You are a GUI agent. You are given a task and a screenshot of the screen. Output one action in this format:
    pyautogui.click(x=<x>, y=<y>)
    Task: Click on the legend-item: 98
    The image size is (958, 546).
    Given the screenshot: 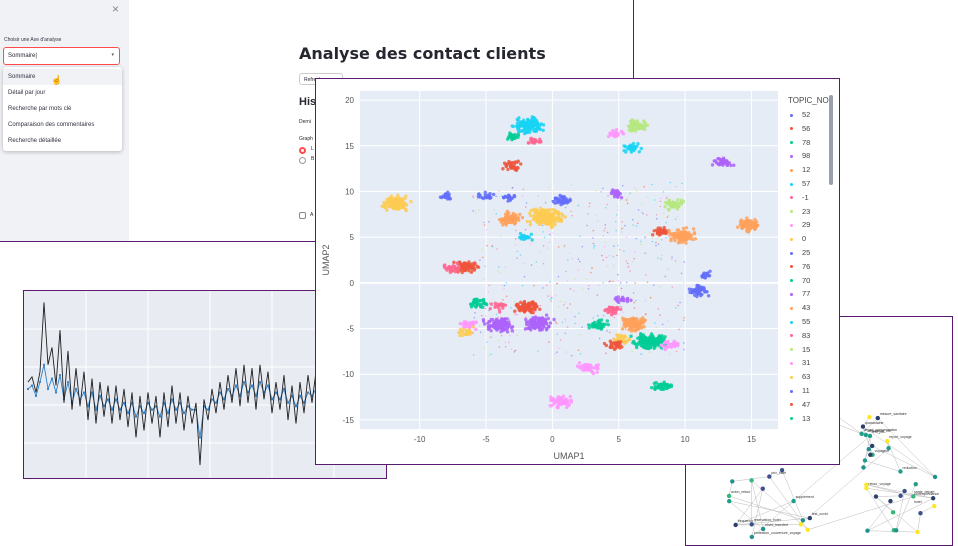 What is the action you would take?
    pyautogui.click(x=800, y=155)
    